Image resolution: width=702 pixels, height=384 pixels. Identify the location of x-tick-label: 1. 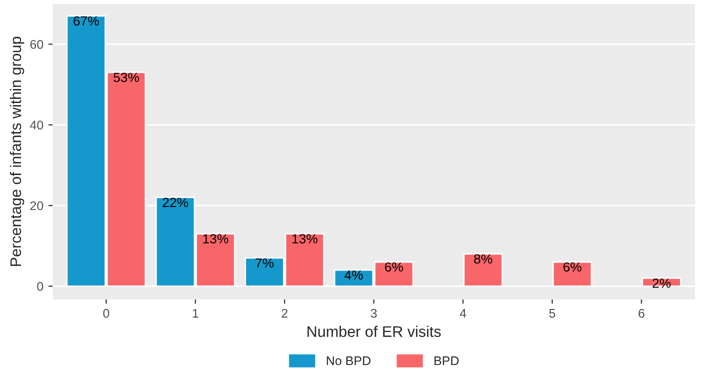
(195, 313).